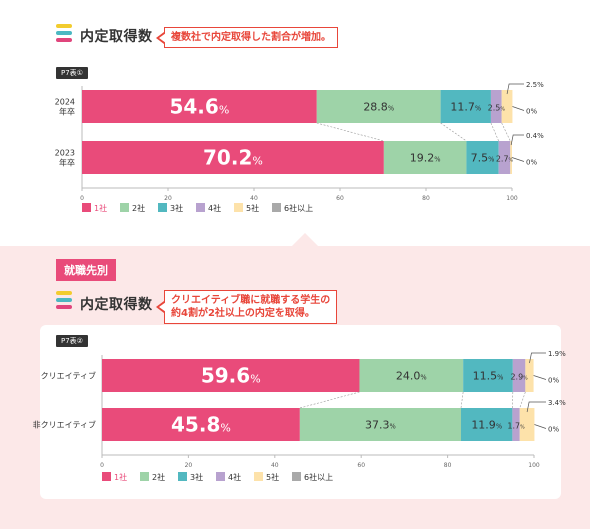 The width and height of the screenshot is (590, 529). What do you see at coordinates (116, 37) in the screenshot?
I see `chart-1-title: 内定取得数` at bounding box center [116, 37].